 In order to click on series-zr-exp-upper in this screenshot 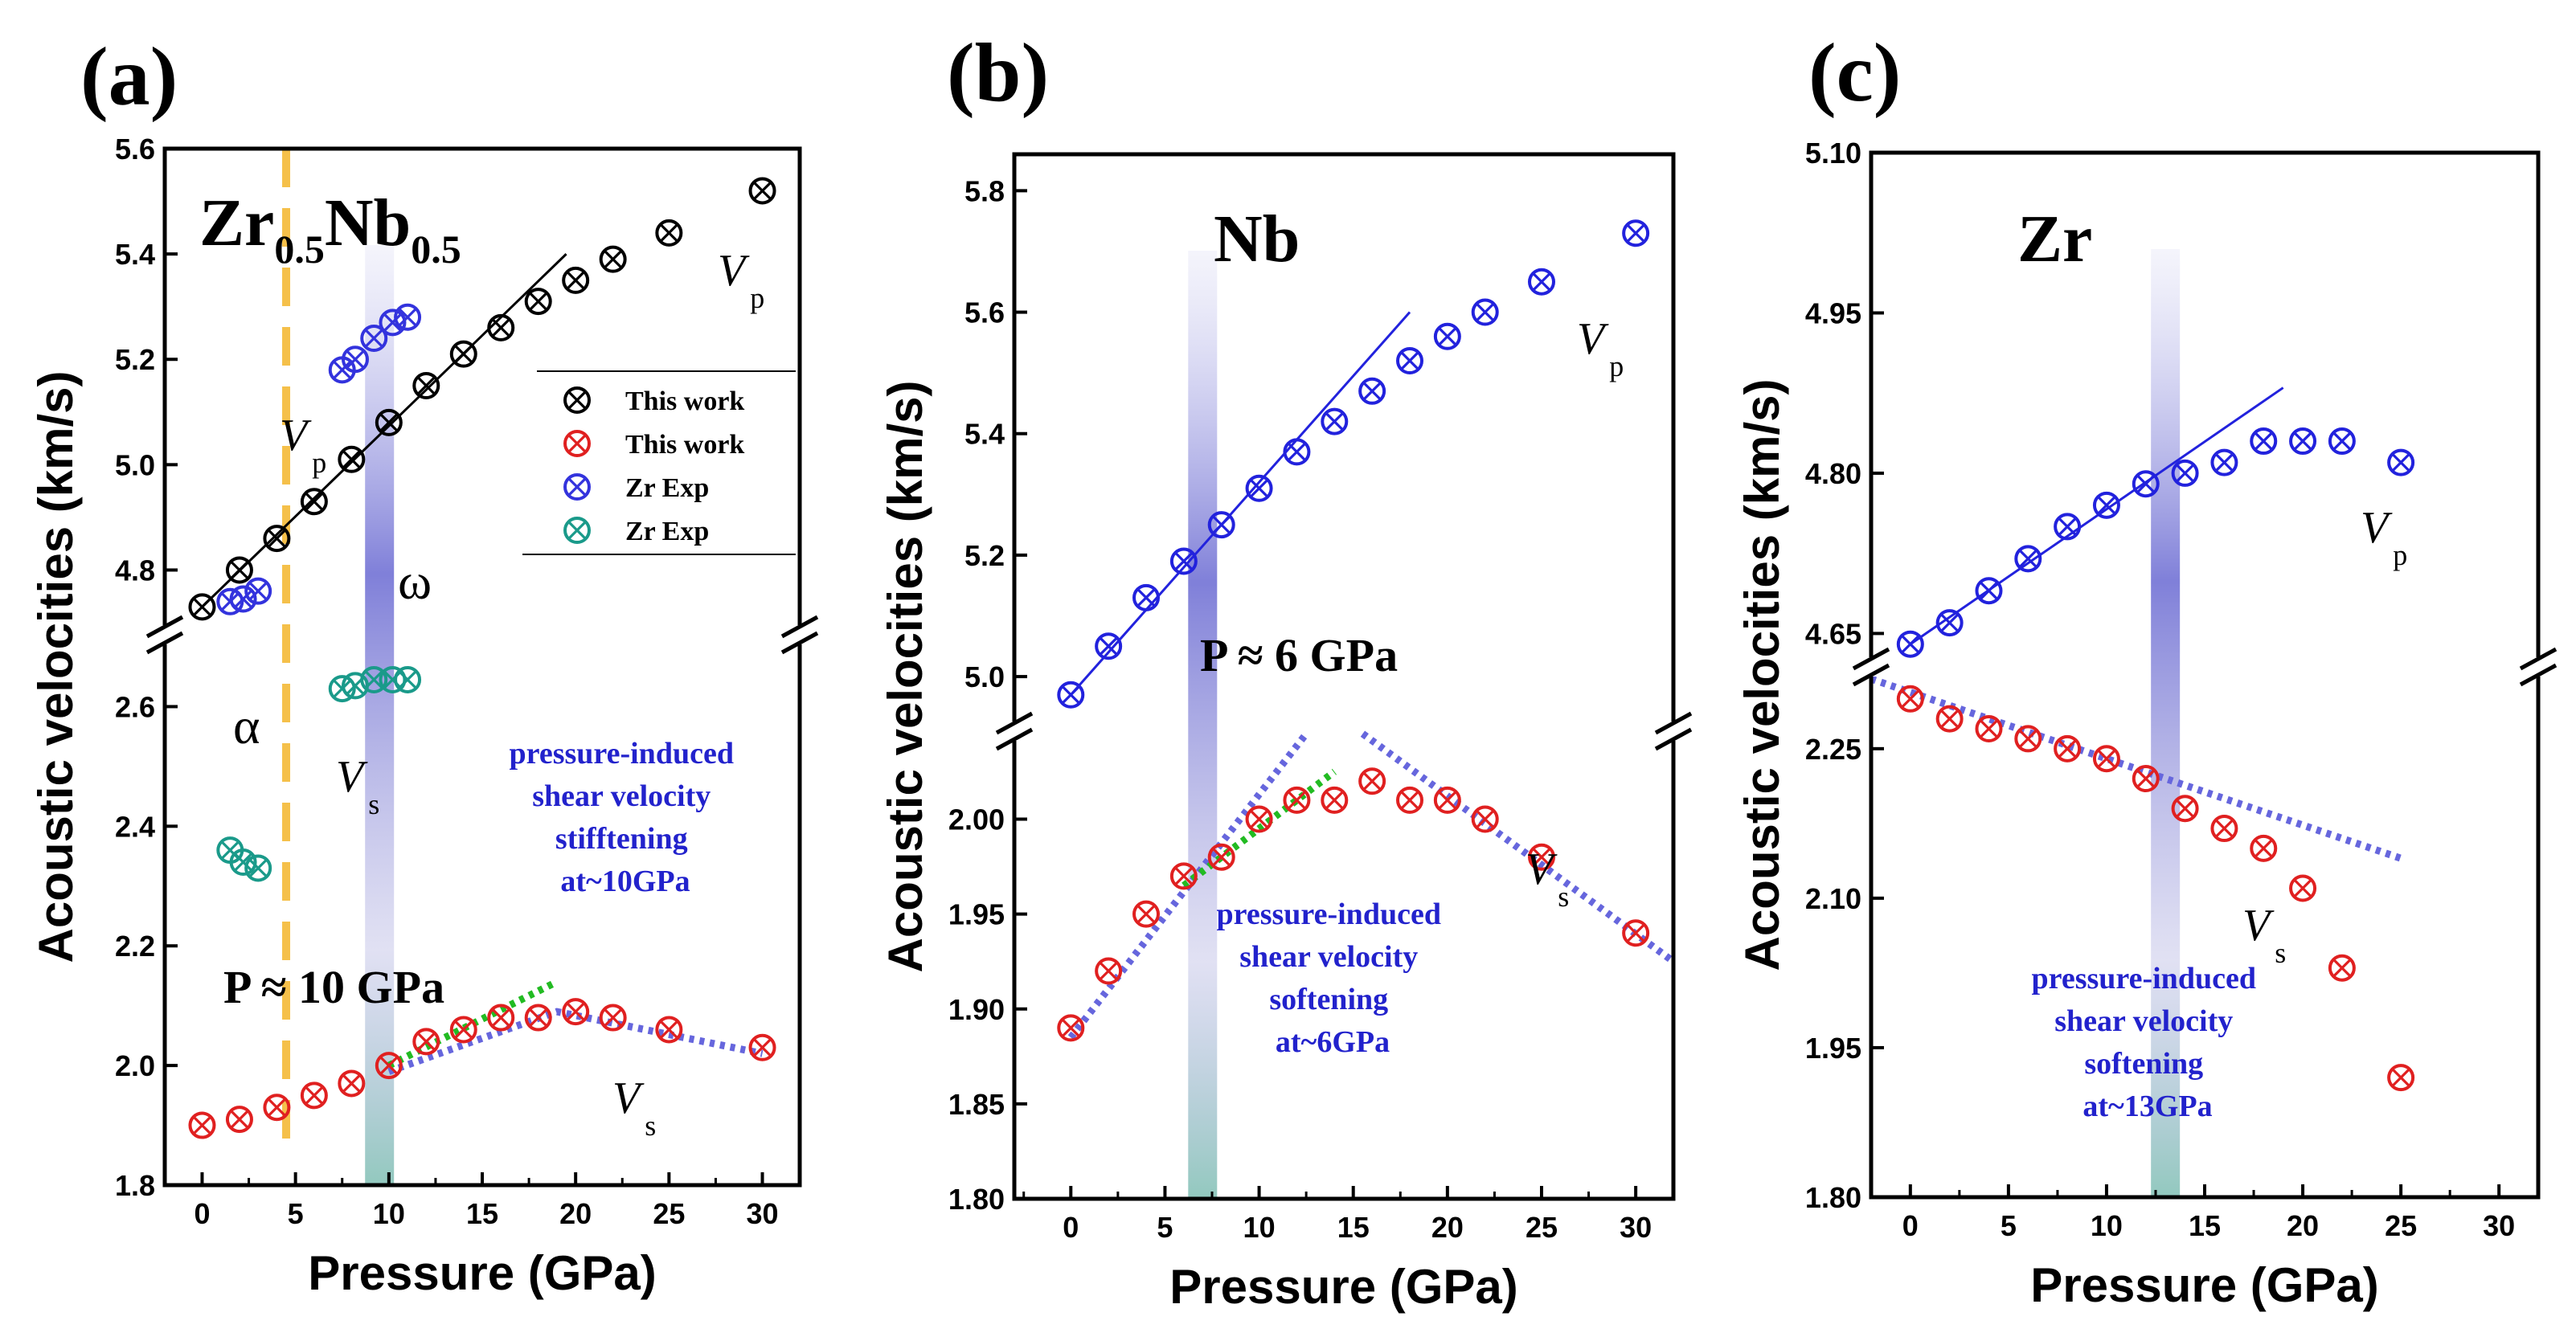, I will do `click(319, 459)`.